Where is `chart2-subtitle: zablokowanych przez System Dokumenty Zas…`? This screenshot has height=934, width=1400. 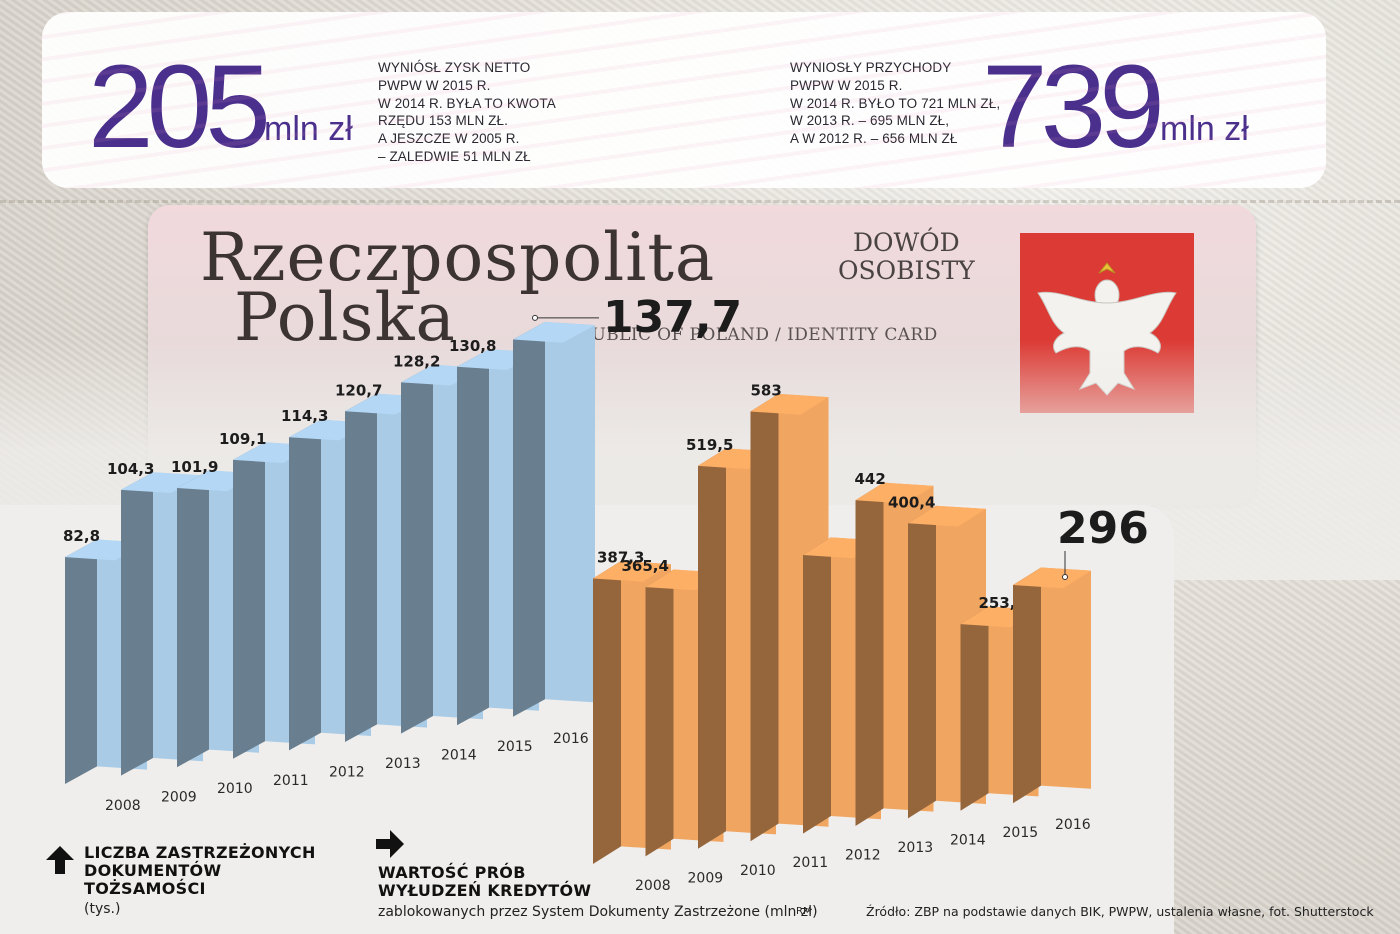 chart2-subtitle: zablokowanych przez System Dokumenty Zas… is located at coordinates (598, 912).